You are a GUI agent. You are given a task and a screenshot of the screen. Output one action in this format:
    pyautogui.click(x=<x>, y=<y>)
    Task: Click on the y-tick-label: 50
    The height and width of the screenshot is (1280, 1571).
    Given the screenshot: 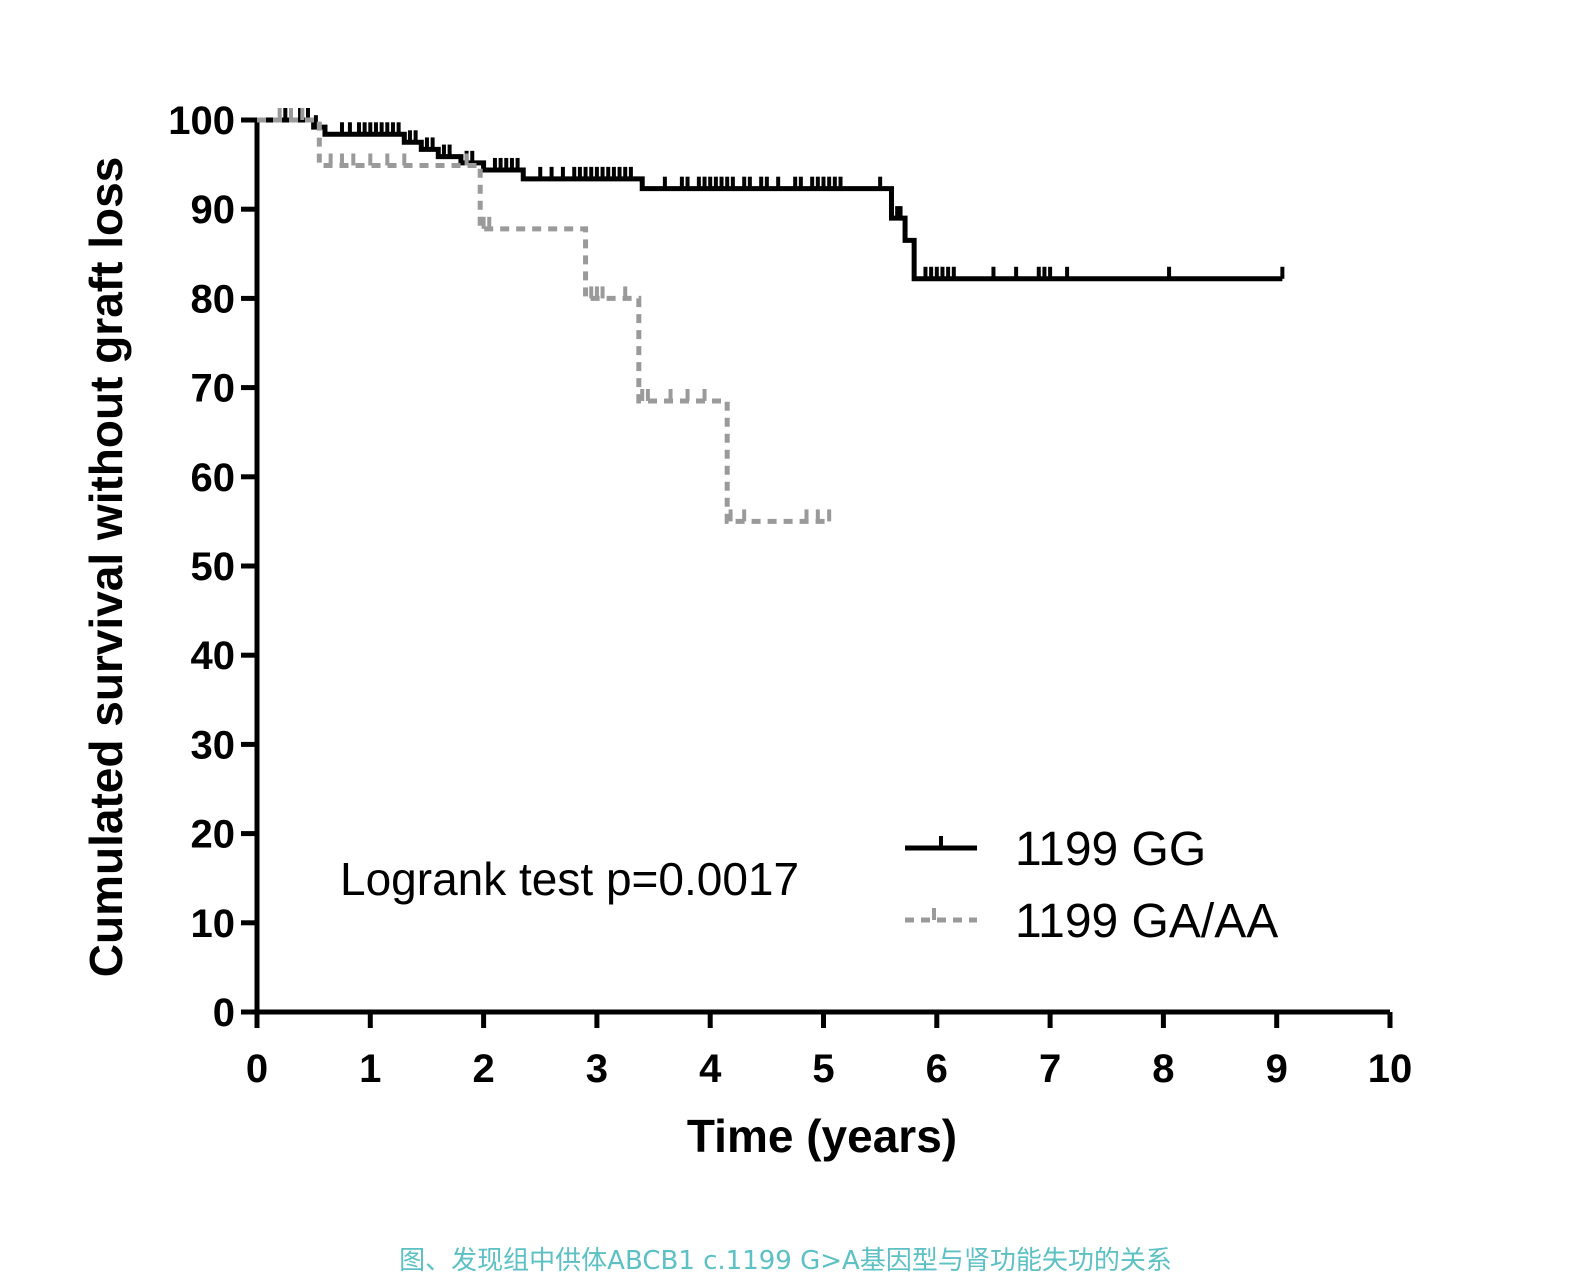 What is the action you would take?
    pyautogui.click(x=213, y=567)
    